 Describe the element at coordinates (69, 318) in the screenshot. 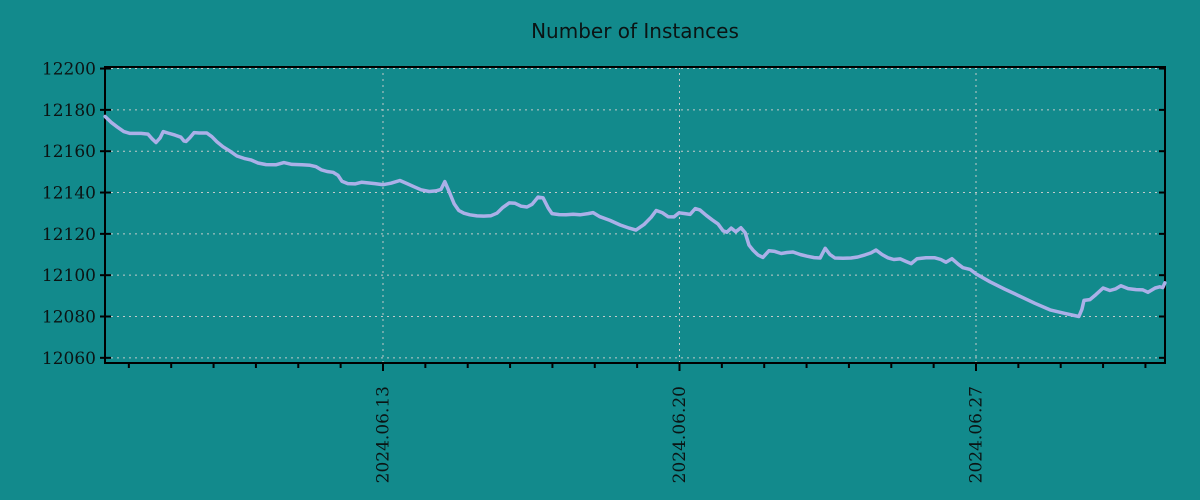

I see `y-tick-label: 12080` at that location.